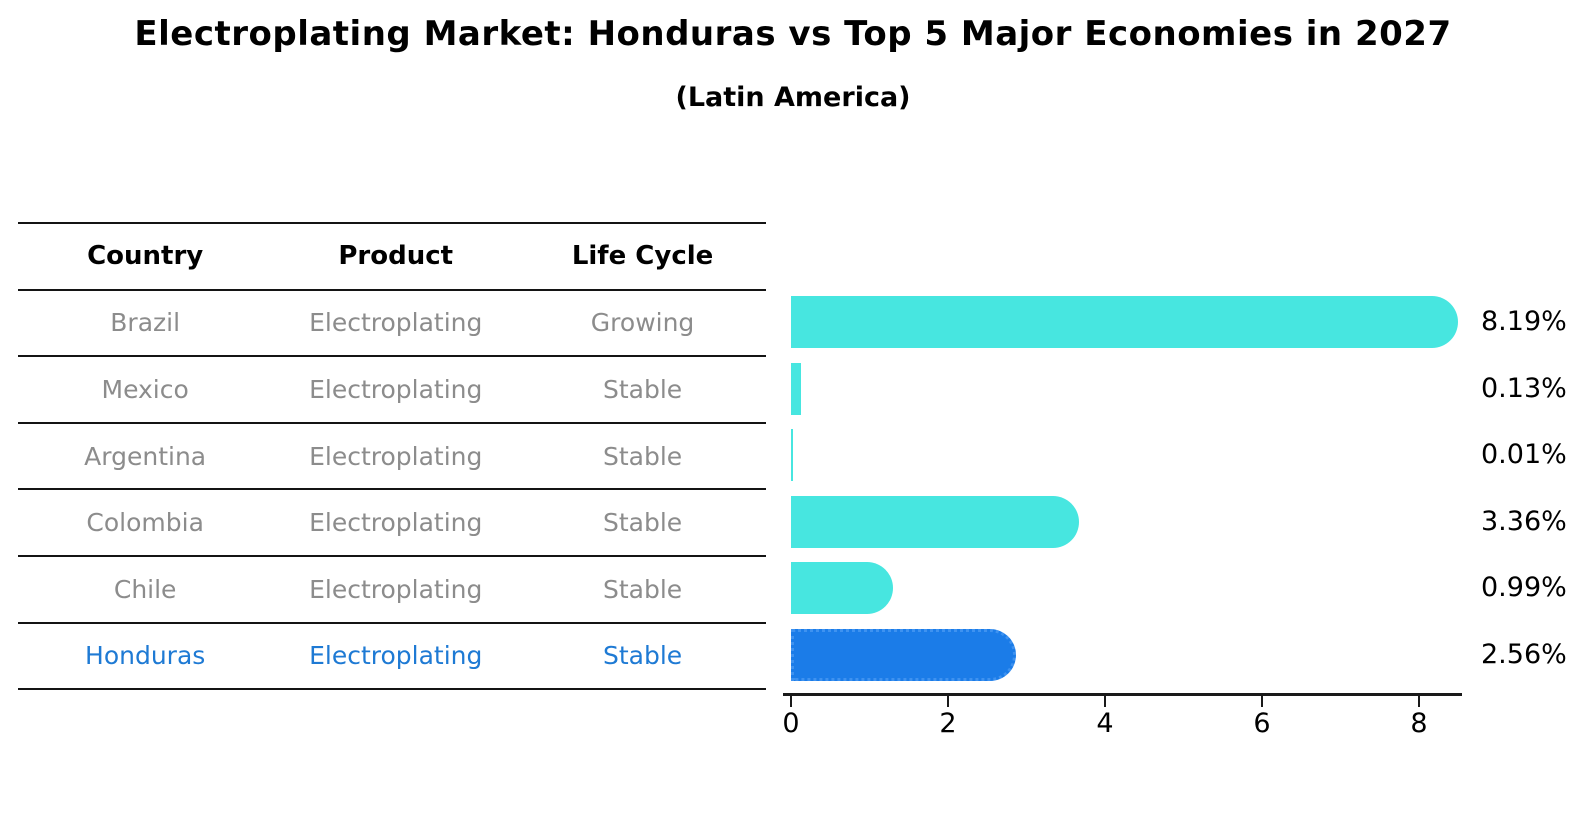  I want to click on country-cell: Brazil, so click(145, 323).